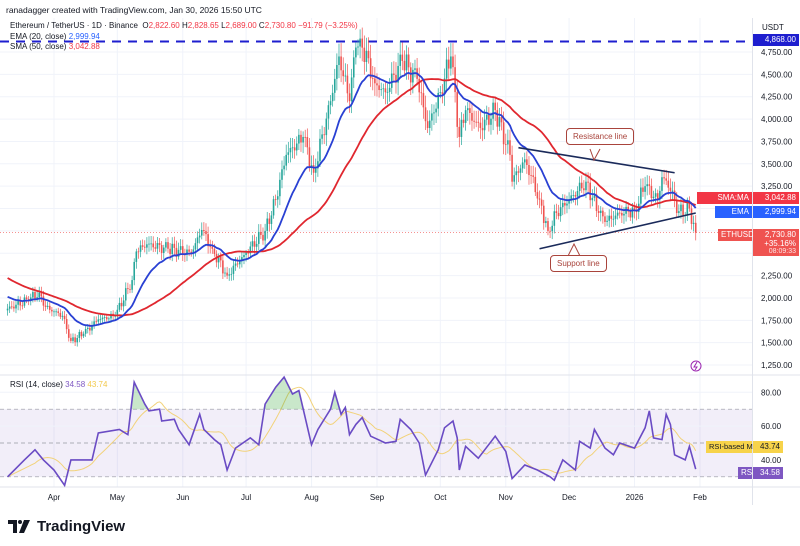 This screenshot has width=800, height=546. Describe the element at coordinates (97, 384) in the screenshot. I see `rsi-ma-legend-value: 43.74` at that location.